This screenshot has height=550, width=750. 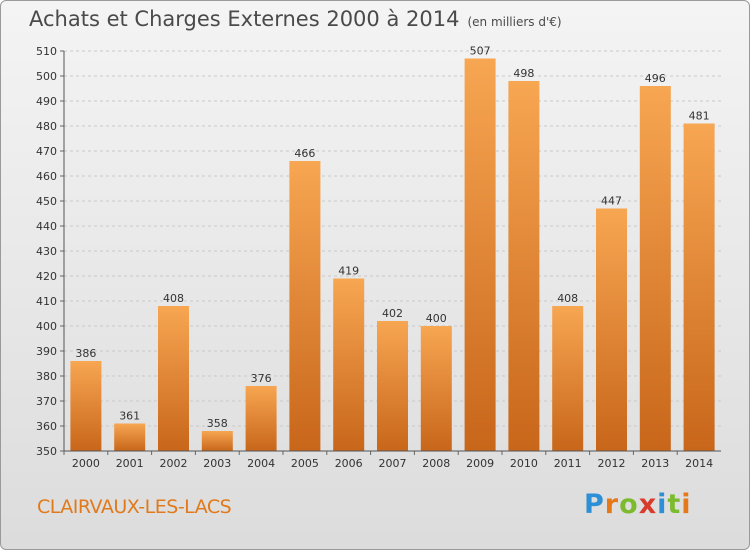 What do you see at coordinates (349, 463) in the screenshot?
I see `x-tick-label: 2006` at bounding box center [349, 463].